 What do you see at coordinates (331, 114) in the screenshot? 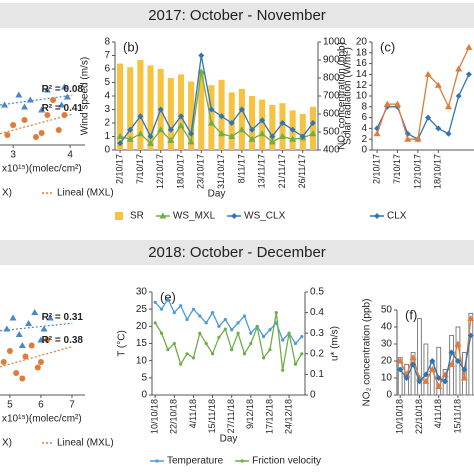
I see `y2-tick-label: 600` at bounding box center [331, 114].